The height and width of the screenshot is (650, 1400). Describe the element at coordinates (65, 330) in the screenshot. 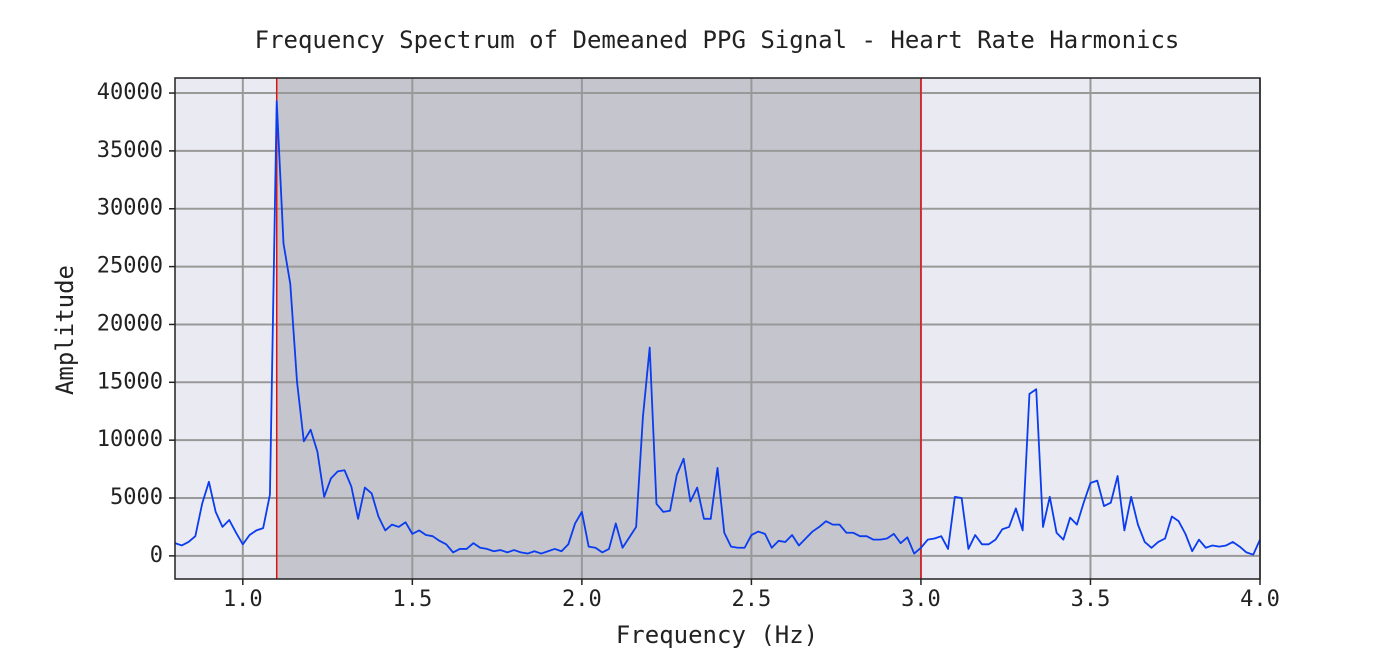

I see `y-axis-label: Amplitude` at that location.